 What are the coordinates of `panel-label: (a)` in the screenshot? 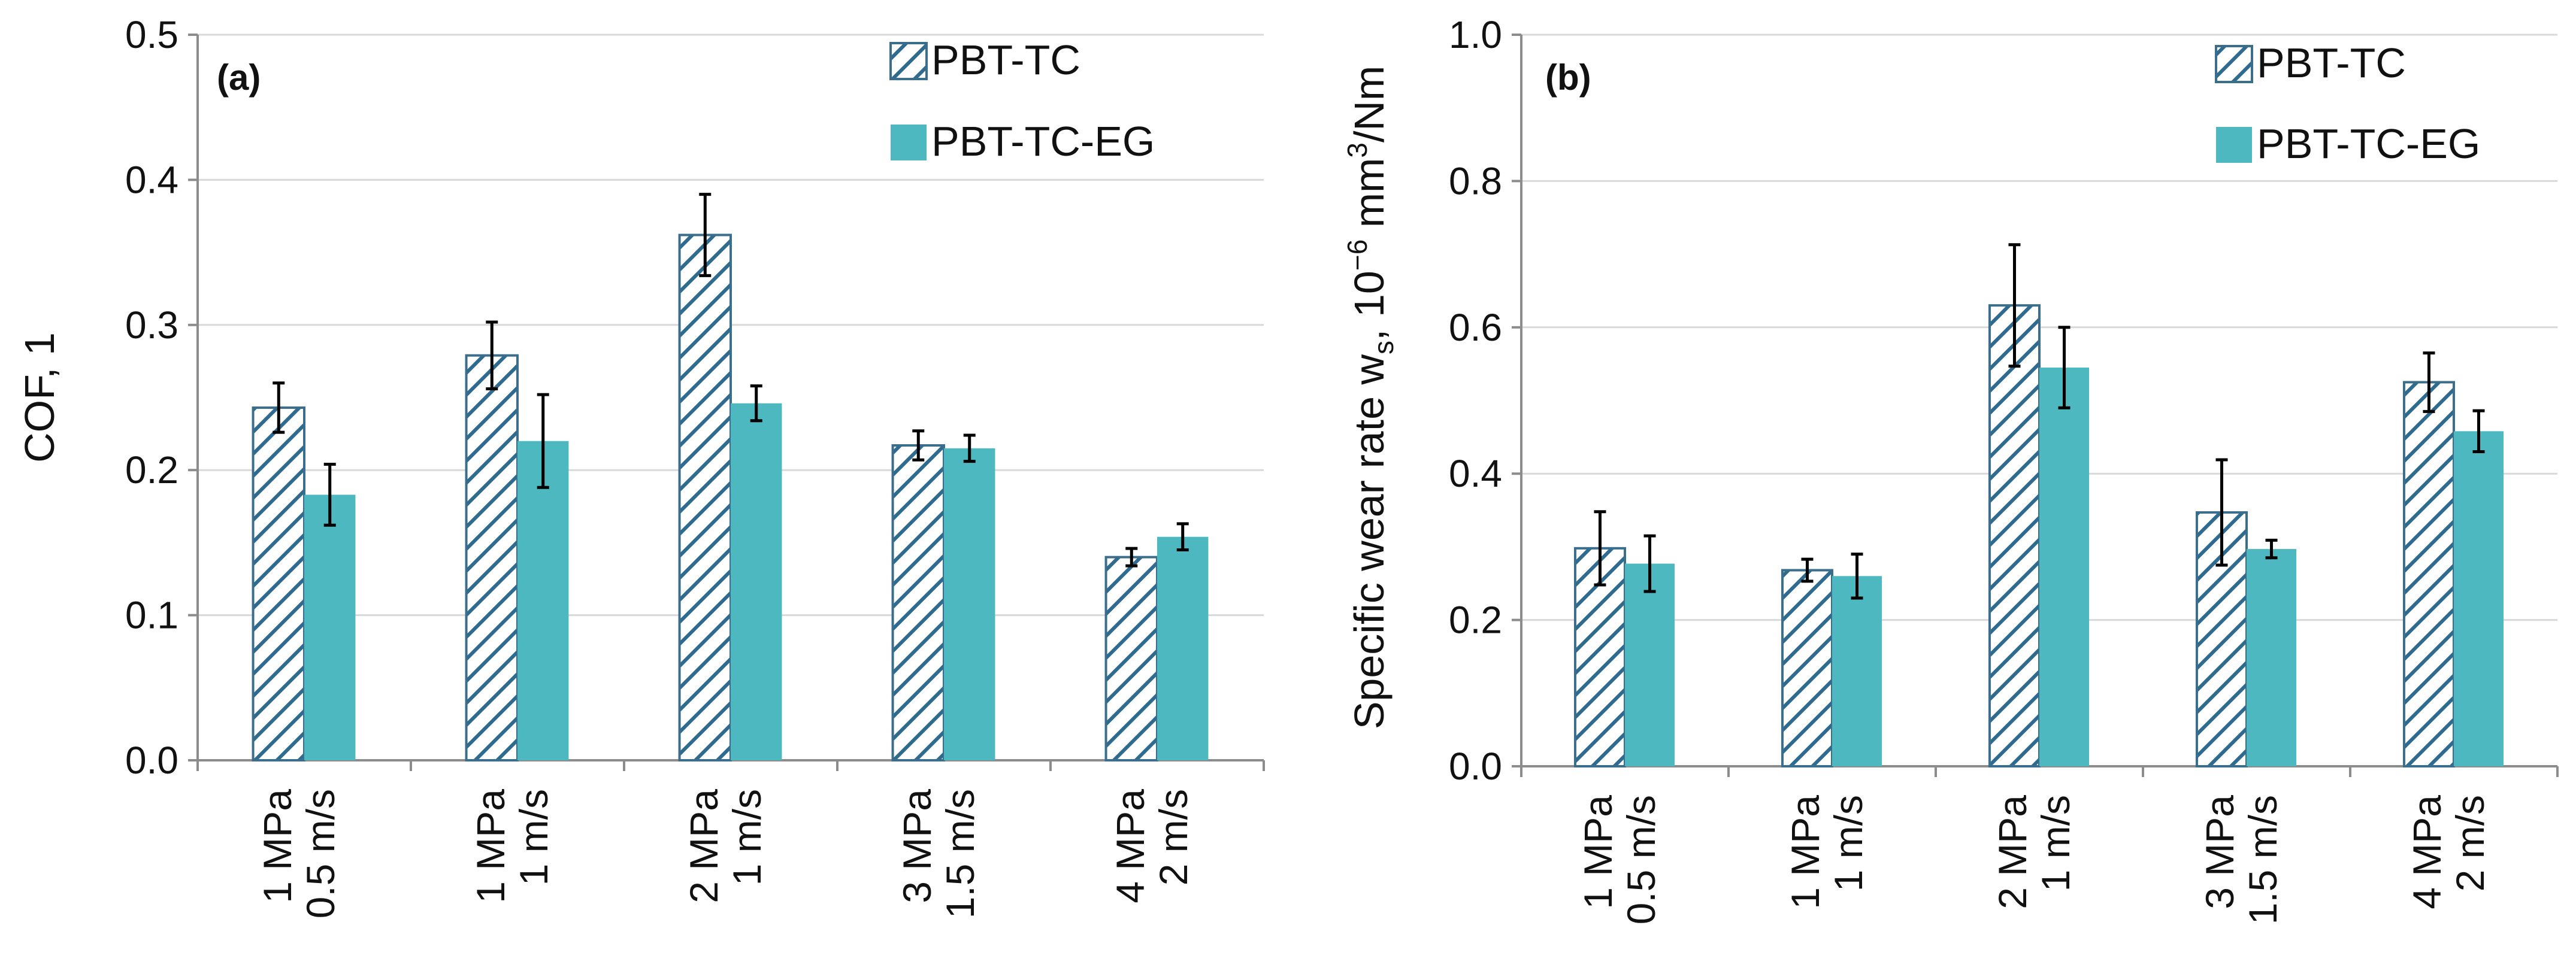 It's located at (239, 77).